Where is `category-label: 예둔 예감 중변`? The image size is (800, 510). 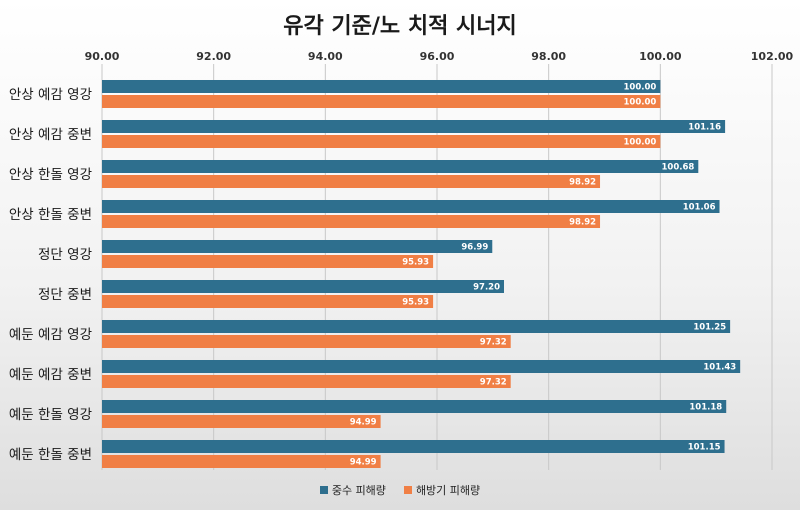
category-label: 예둔 예감 중변 is located at coordinates (50, 375).